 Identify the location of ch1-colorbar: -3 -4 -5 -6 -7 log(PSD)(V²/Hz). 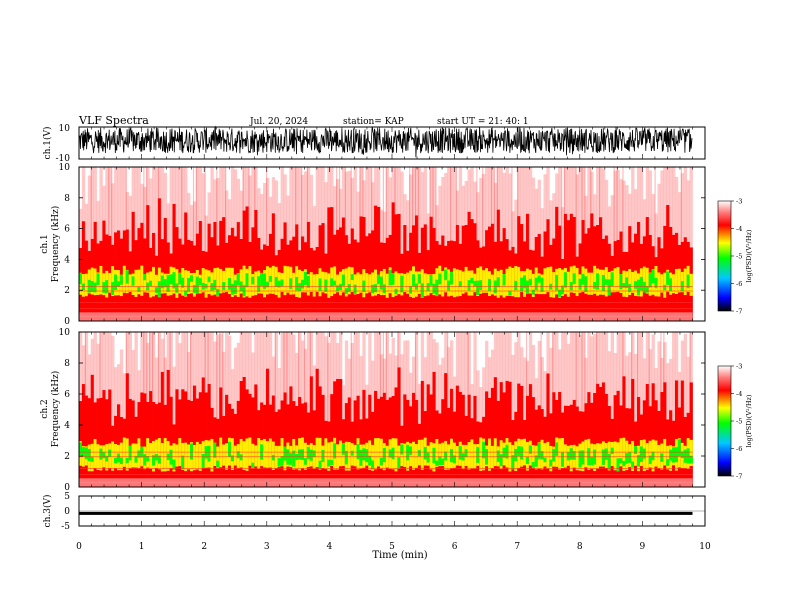
(735, 257).